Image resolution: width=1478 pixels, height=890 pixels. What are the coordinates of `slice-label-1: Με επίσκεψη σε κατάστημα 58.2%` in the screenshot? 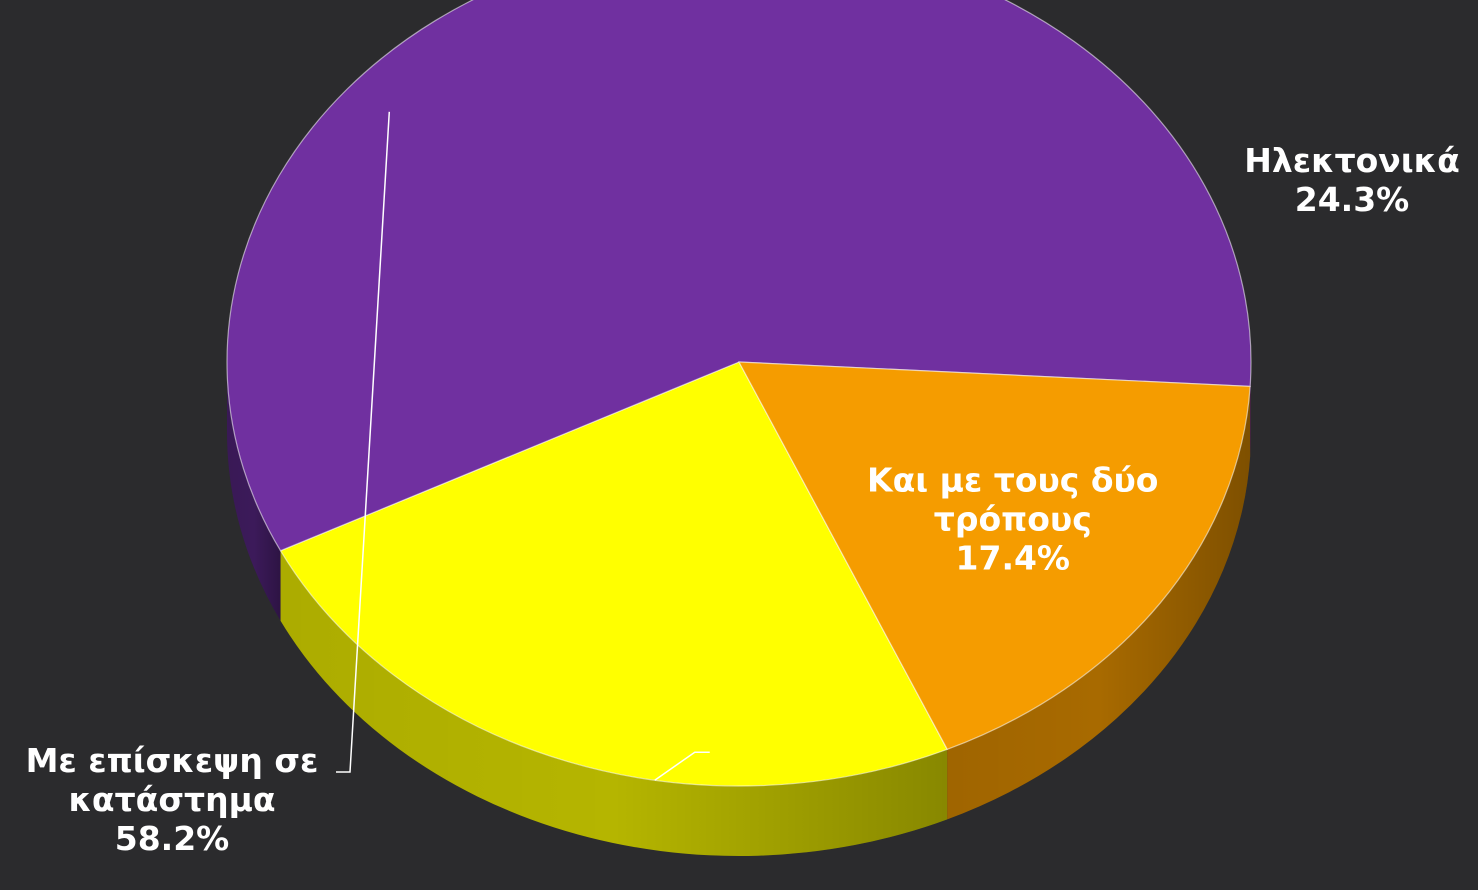 It's located at (172, 799).